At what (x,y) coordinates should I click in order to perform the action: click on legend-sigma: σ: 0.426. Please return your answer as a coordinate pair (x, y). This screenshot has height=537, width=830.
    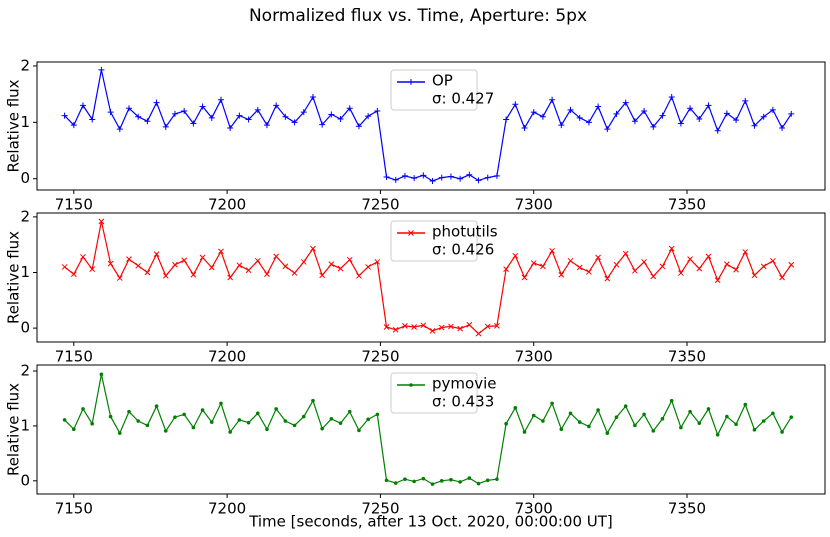
    Looking at the image, I should click on (463, 250).